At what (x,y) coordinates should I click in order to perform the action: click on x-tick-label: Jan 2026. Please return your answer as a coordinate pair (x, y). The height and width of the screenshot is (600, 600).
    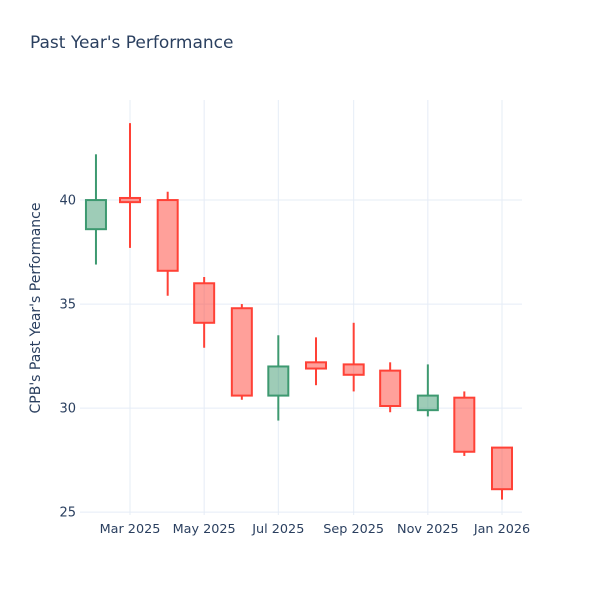
    Looking at the image, I should click on (501, 529).